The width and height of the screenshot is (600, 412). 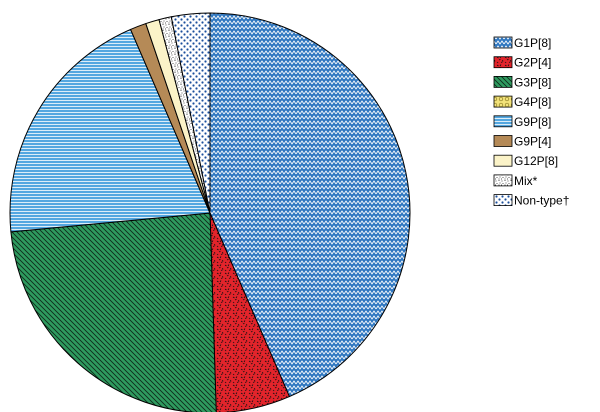 I want to click on legend-label-g9p-4: G9P[4], so click(x=532, y=142).